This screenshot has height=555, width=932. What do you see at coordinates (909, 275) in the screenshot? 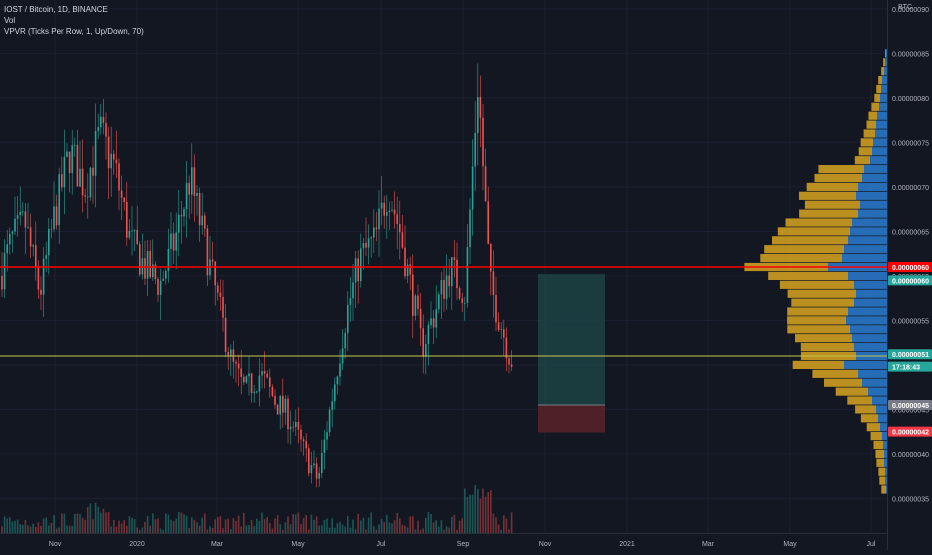
I see `price-scale` at bounding box center [909, 275].